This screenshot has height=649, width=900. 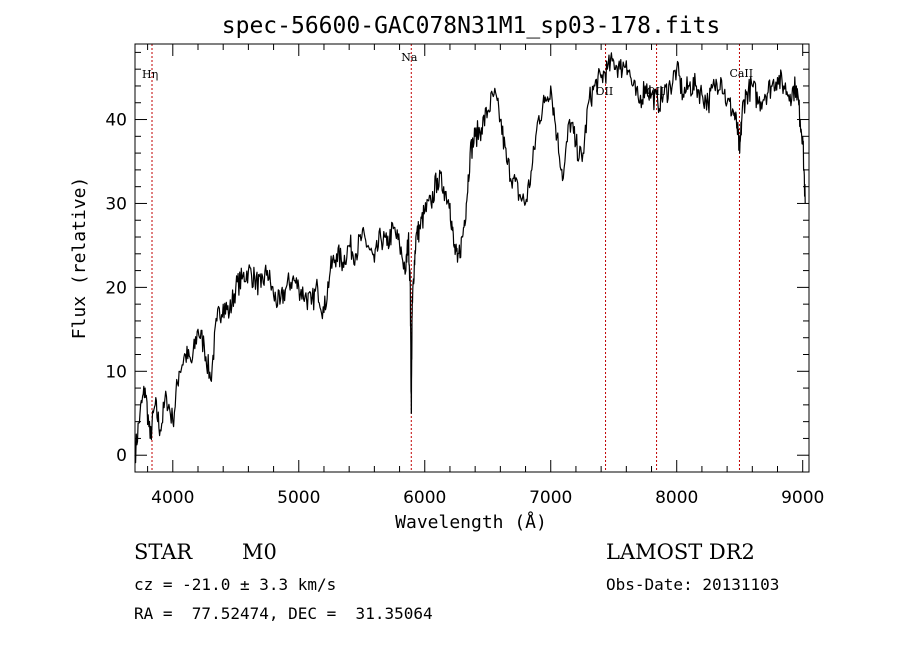 What do you see at coordinates (121, 456) in the screenshot?
I see `y-tick-label-0: 0` at bounding box center [121, 456].